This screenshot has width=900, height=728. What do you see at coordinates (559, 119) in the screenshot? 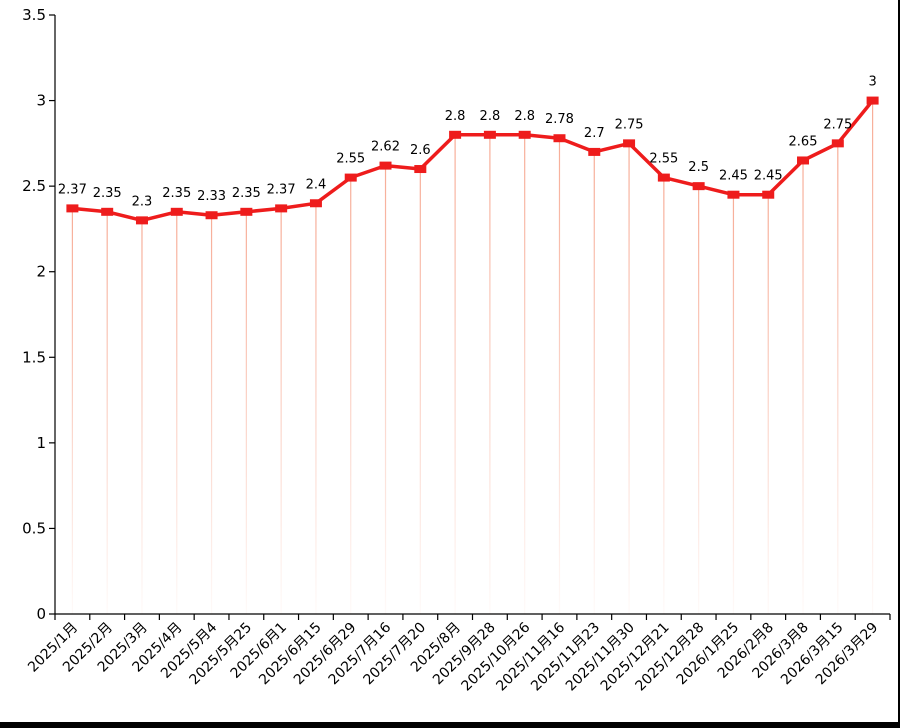
I see `data-label: 2.78` at bounding box center [559, 119].